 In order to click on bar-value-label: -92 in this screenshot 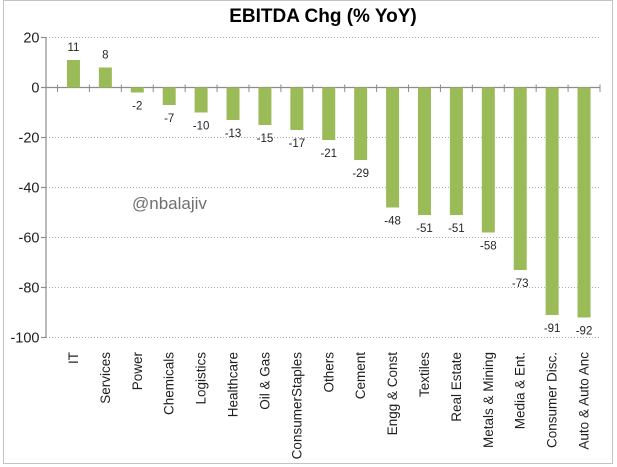, I will do `click(584, 332)`.